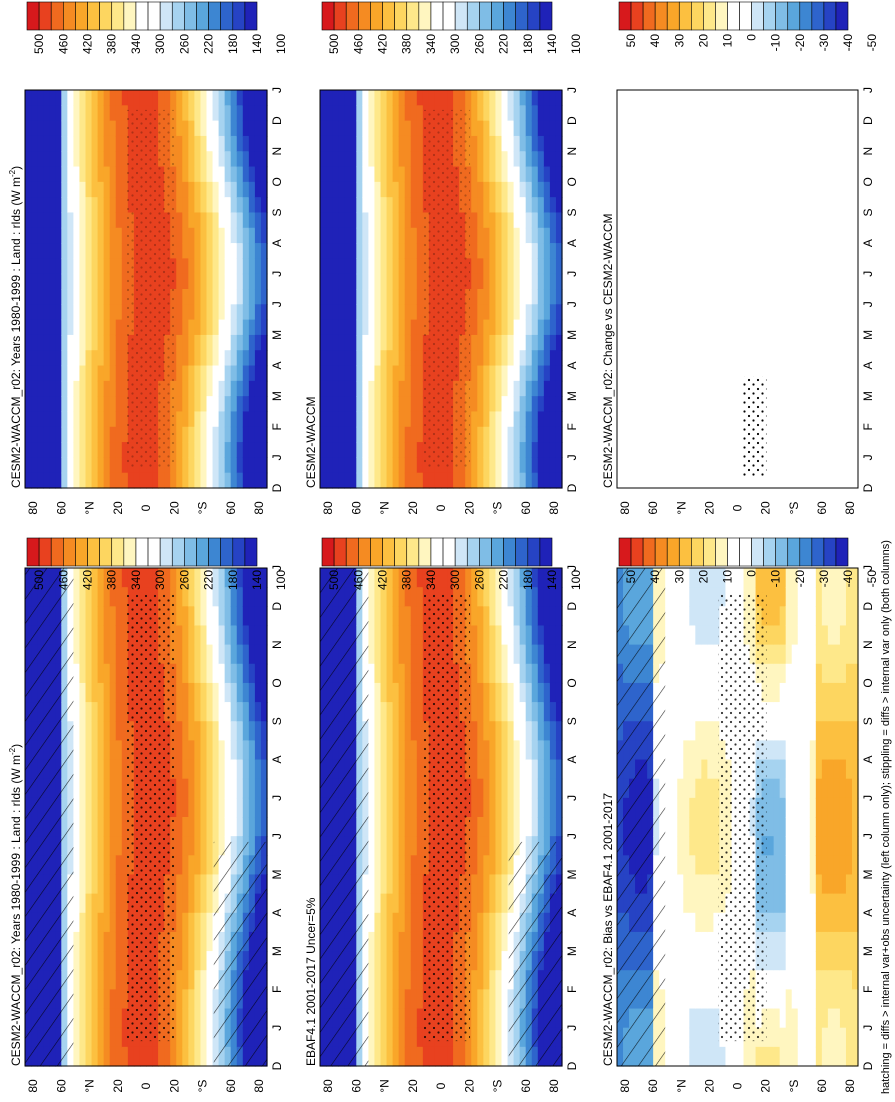 The image size is (895, 1102). Describe the element at coordinates (344, 817) in the screenshot. I see `hatching` at that location.